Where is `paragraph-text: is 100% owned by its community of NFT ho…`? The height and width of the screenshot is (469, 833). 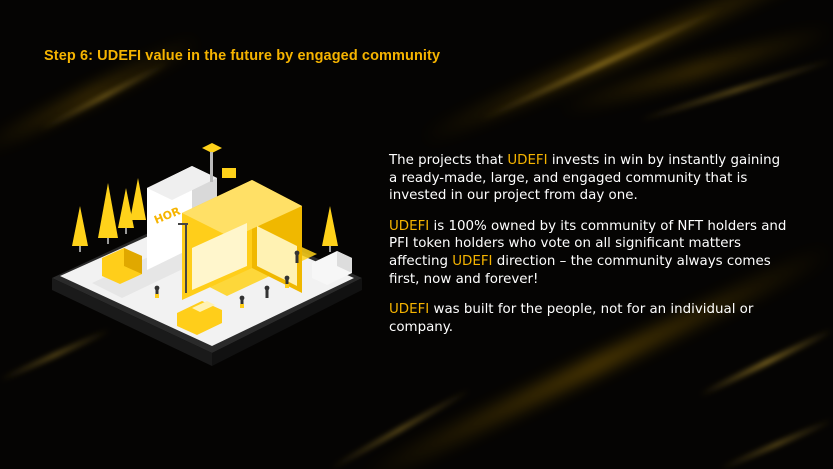 paragraph-text: is 100% owned by its community of NFT ho… is located at coordinates (588, 243).